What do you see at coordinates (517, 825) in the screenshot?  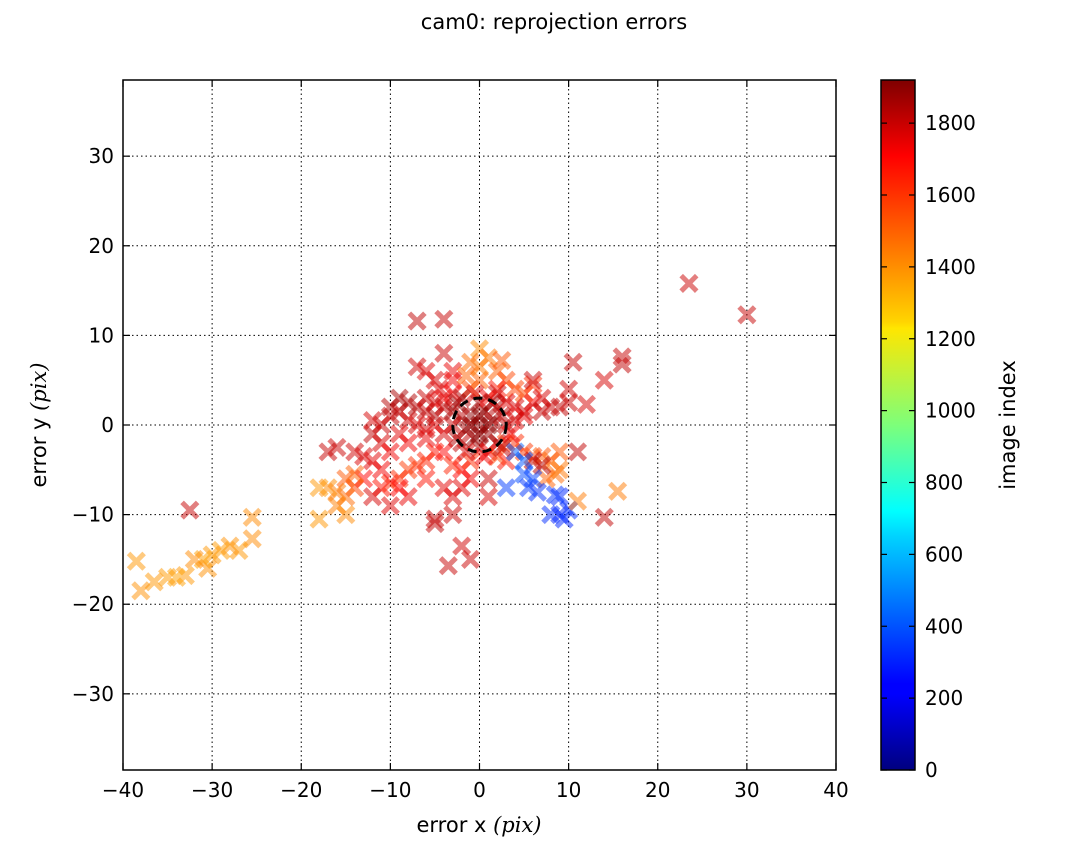 I see `x-axis-label-unit: (pix)` at bounding box center [517, 825].